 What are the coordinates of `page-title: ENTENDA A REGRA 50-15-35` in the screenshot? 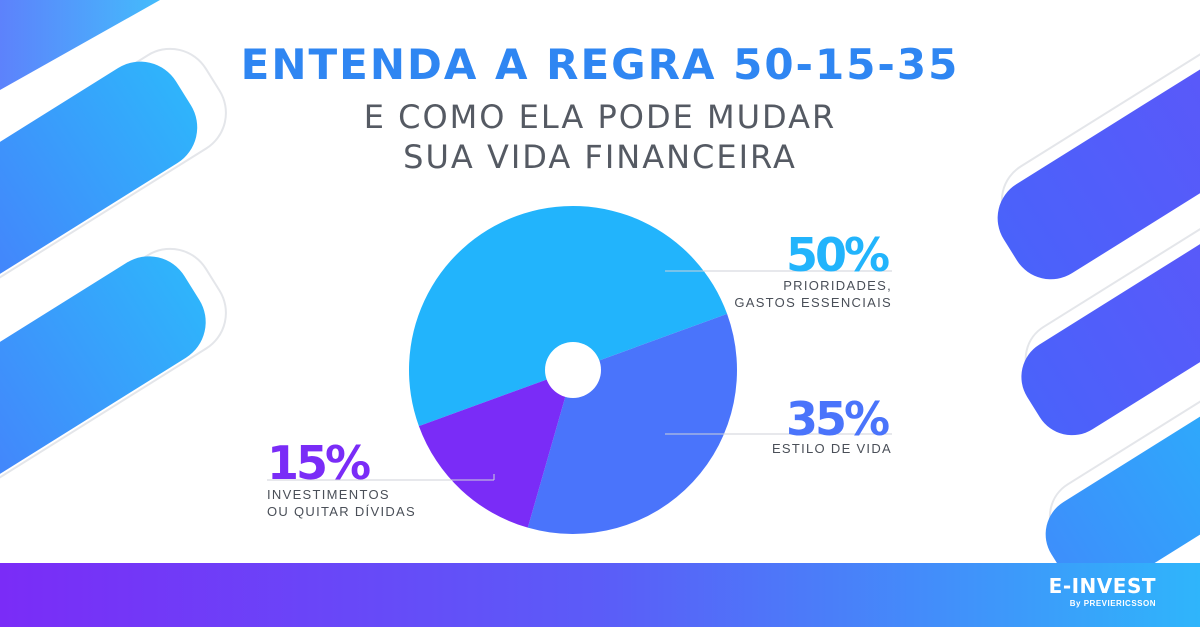 It's located at (600, 64).